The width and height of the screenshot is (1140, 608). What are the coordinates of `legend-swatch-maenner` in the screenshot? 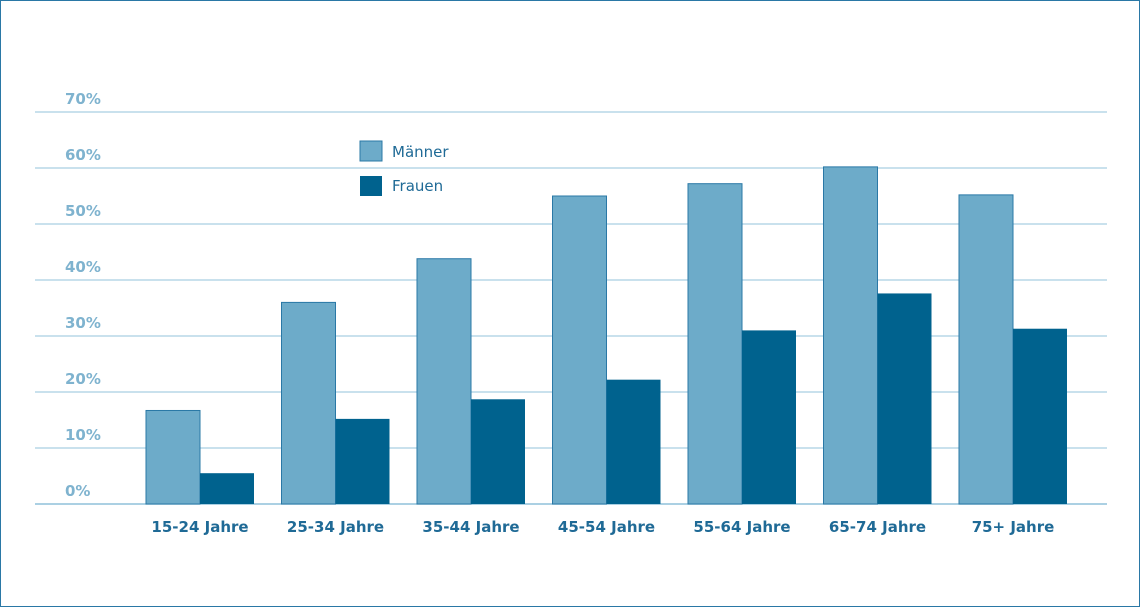 It's located at (371, 151).